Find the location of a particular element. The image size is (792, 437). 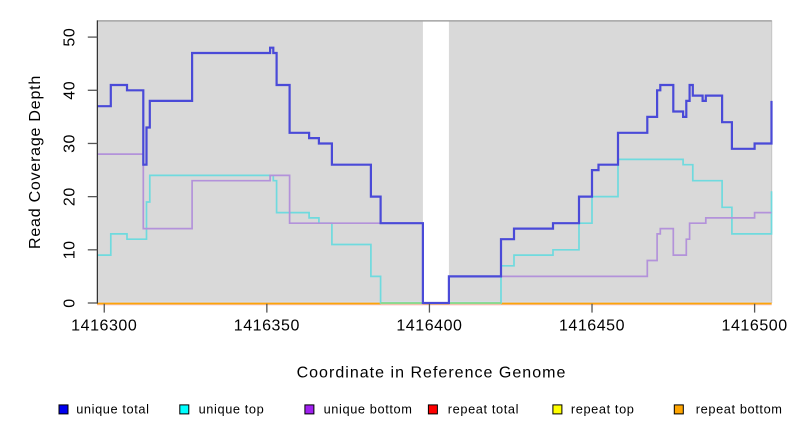

svg-text: 1416500 is located at coordinates (755, 326).